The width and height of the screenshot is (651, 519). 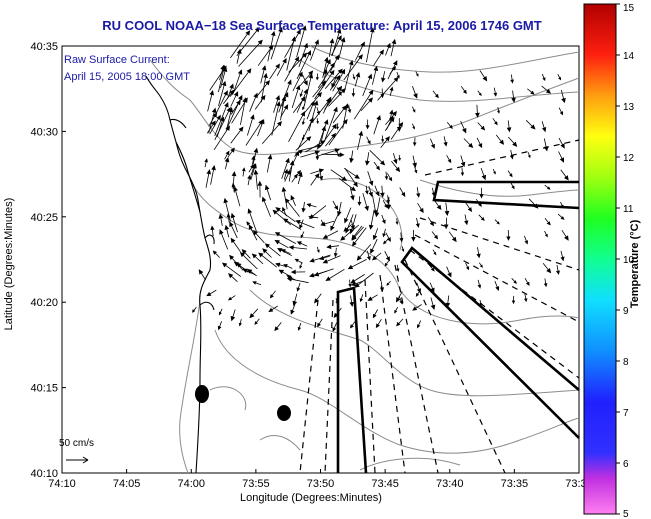 What do you see at coordinates (311, 498) in the screenshot?
I see `x-axis-label: Longitude (Degrees:Minutes)` at bounding box center [311, 498].